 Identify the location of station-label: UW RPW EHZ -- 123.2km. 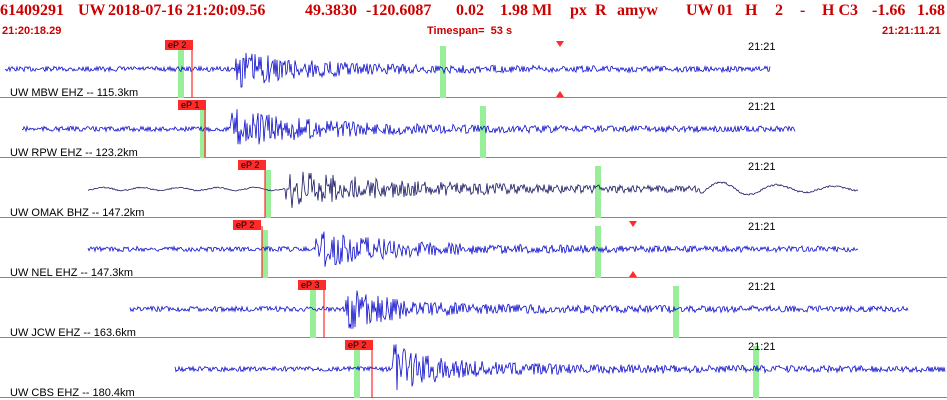
(74, 153).